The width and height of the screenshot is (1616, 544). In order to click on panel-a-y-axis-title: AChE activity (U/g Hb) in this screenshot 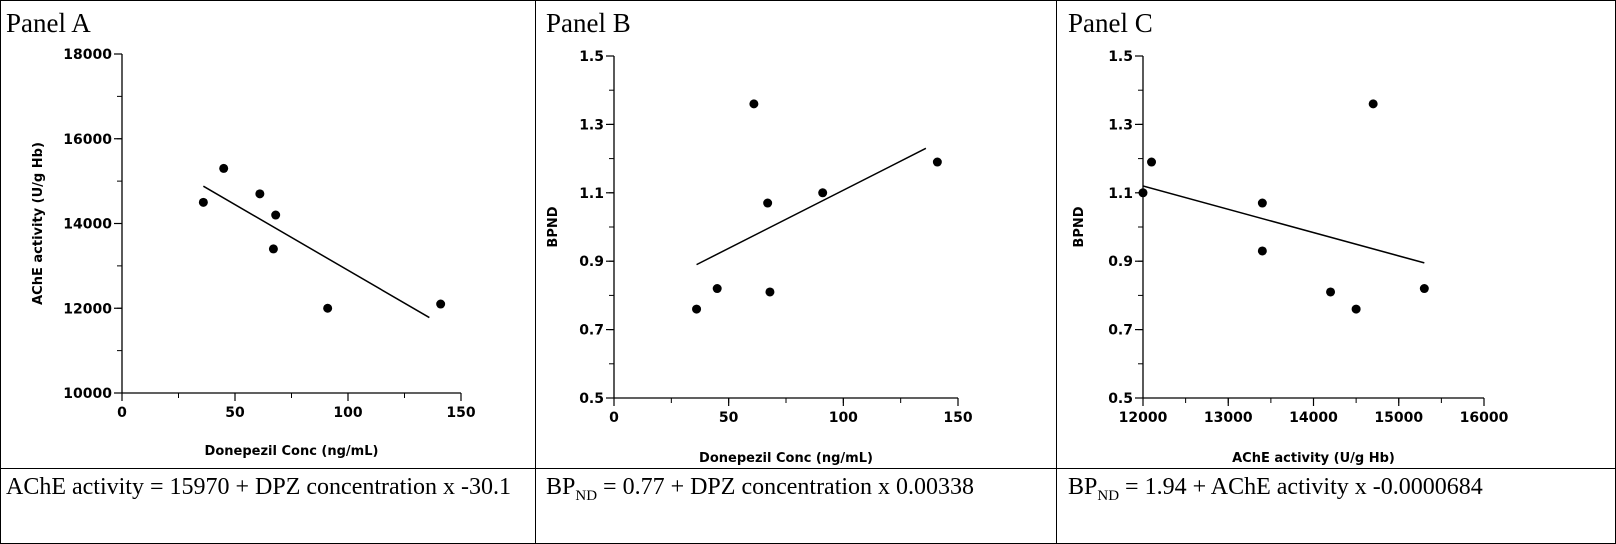, I will do `click(38, 223)`.